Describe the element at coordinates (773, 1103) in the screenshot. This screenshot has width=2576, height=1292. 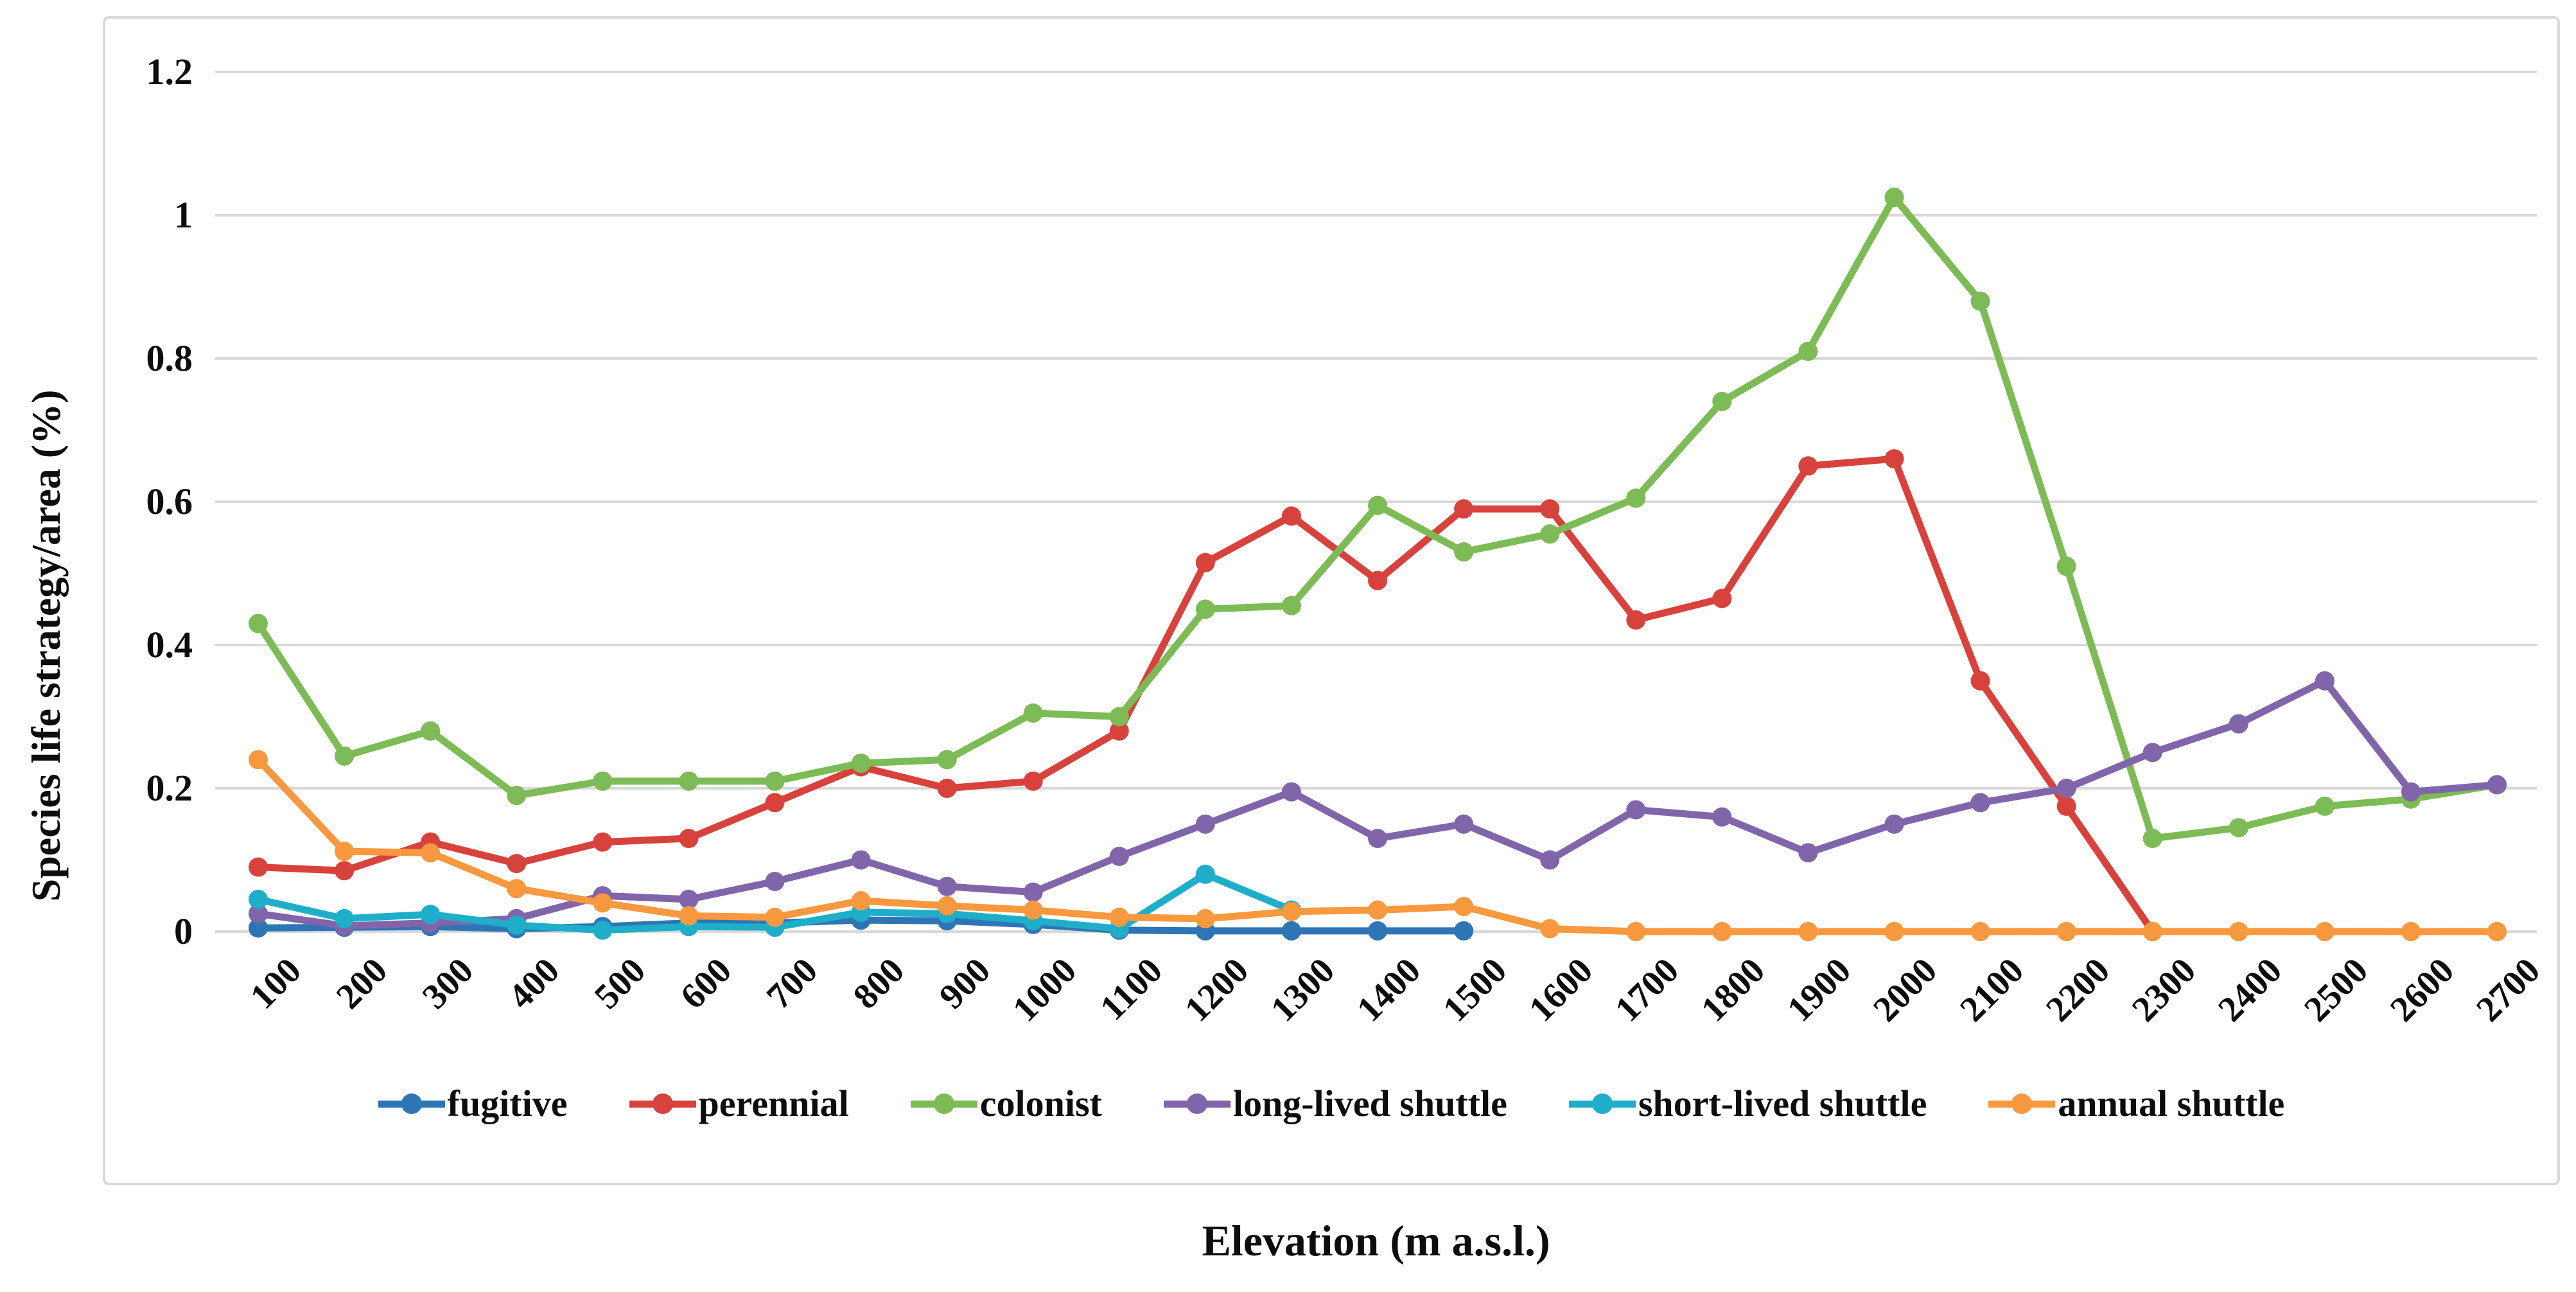
I see `legend-label: perennial` at that location.